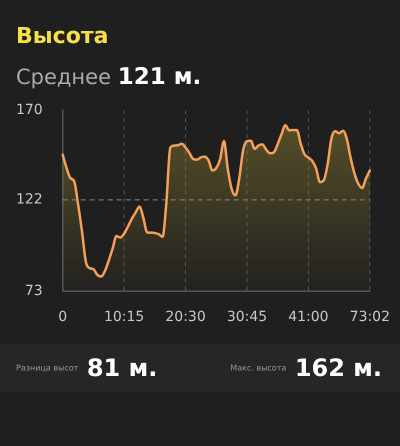 This screenshot has height=446, width=400. Describe the element at coordinates (109, 77) in the screenshot. I see `chart-subtitle: Среднее 121 м.` at that location.